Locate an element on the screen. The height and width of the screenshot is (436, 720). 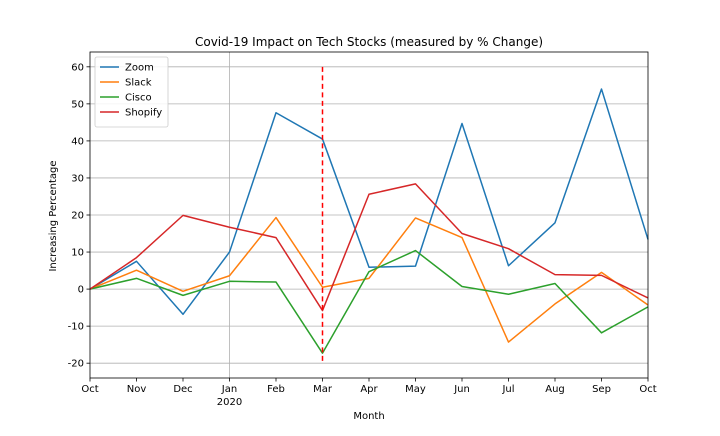
y-tick-label: 60 is located at coordinates (77, 67).